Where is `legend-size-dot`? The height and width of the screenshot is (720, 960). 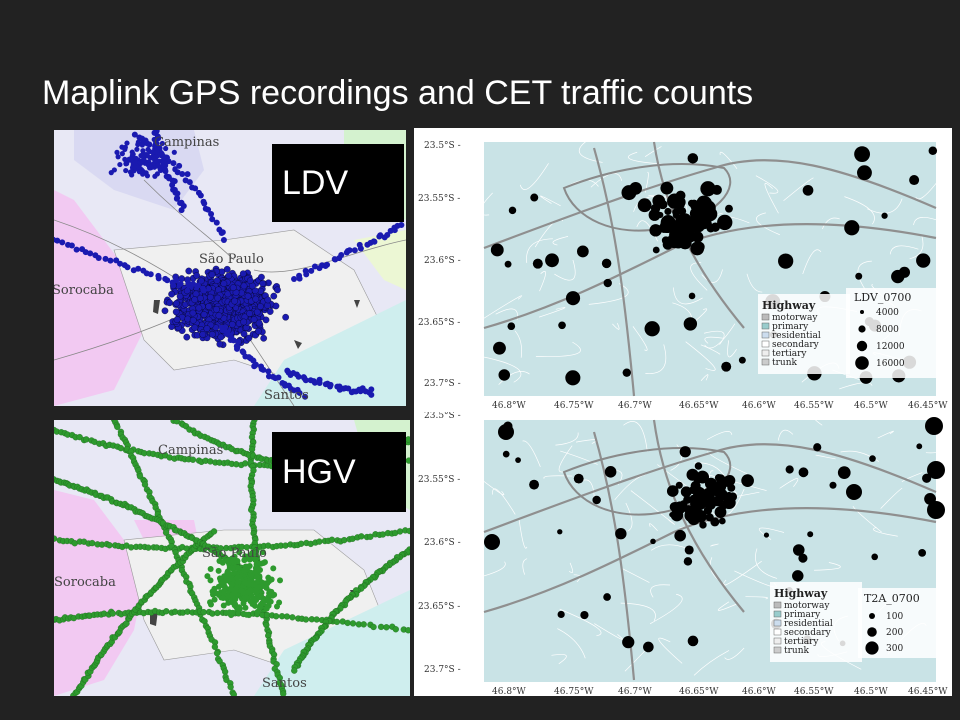 legend-size-dot is located at coordinates (862, 312).